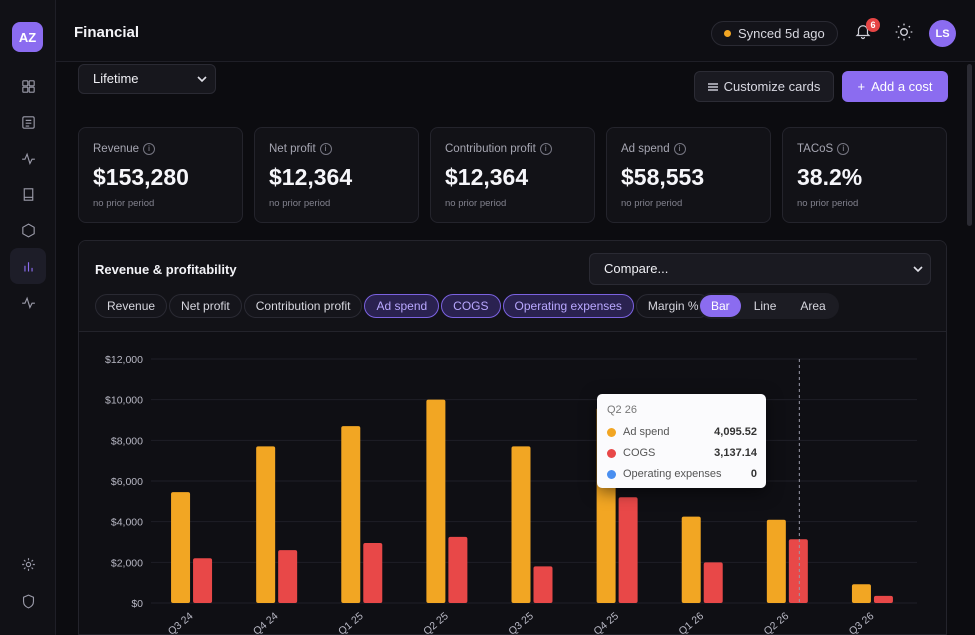 Image resolution: width=975 pixels, height=635 pixels. Describe the element at coordinates (712, 86) in the screenshot. I see `list-icon` at that location.